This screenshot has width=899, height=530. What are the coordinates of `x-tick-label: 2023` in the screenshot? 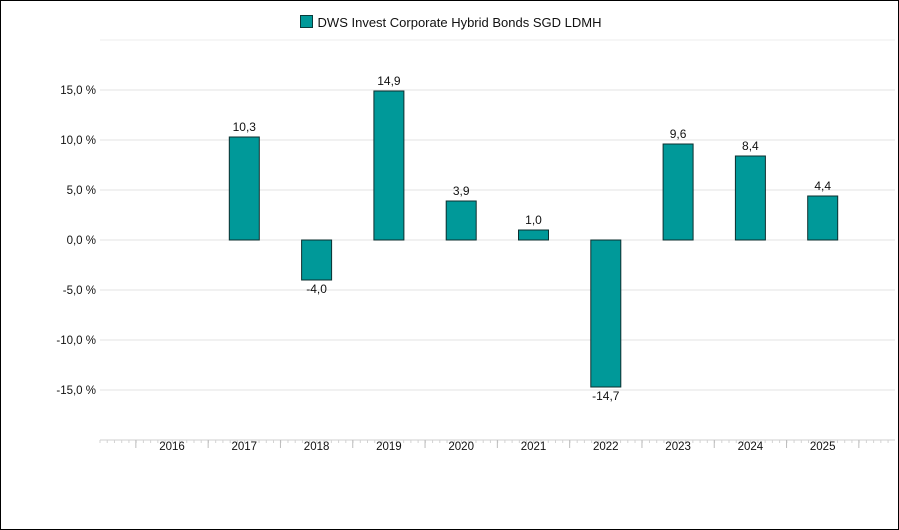 It's located at (678, 447).